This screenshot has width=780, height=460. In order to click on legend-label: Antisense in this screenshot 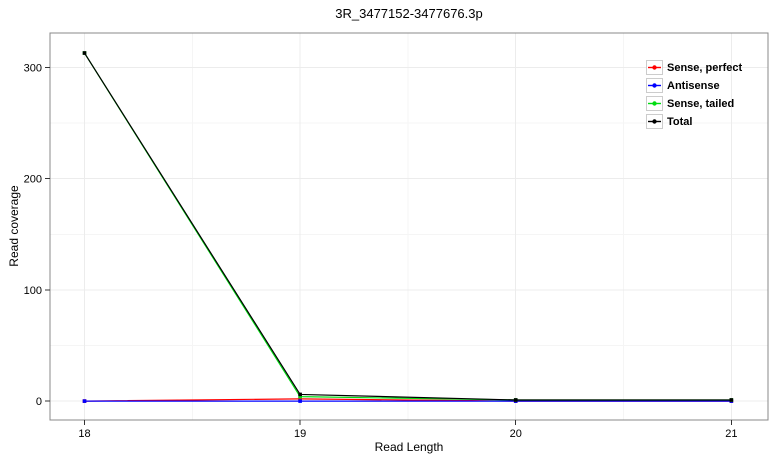, I will do `click(693, 85)`.